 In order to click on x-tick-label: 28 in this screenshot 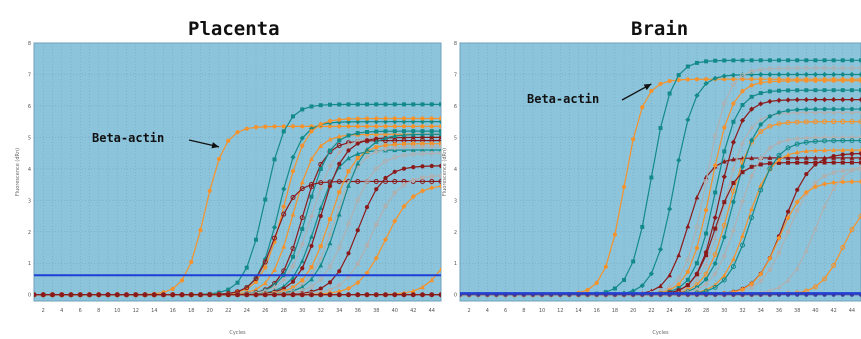, I will do `click(706, 311)`.